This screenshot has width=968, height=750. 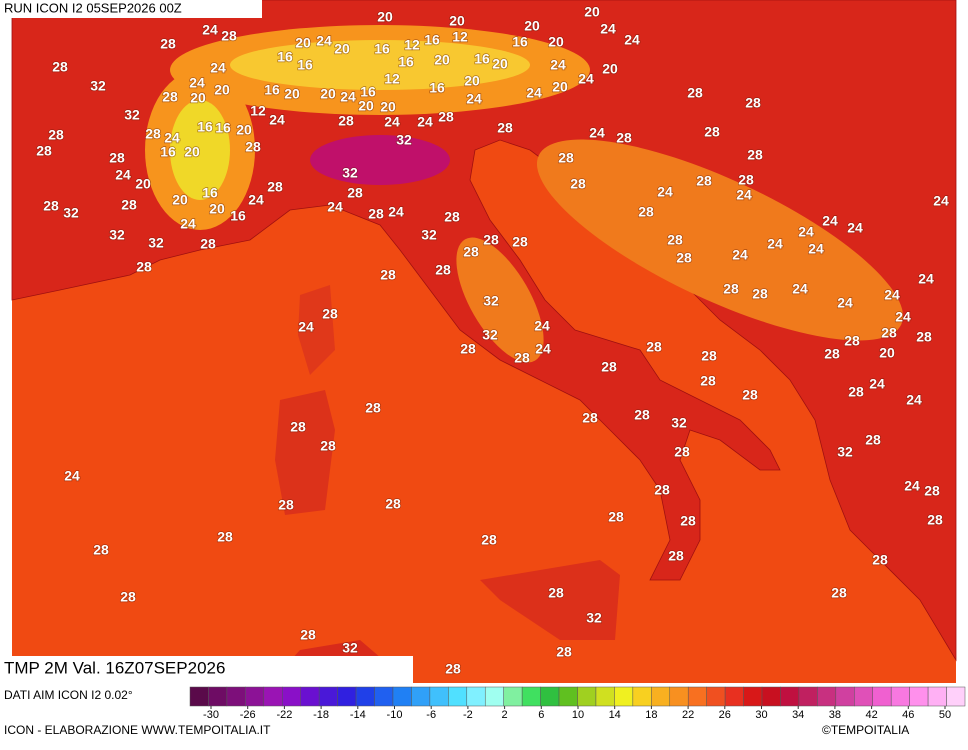 I want to click on field-label: TMP 2M Val. 16Z07SEP2026, so click(x=114, y=667).